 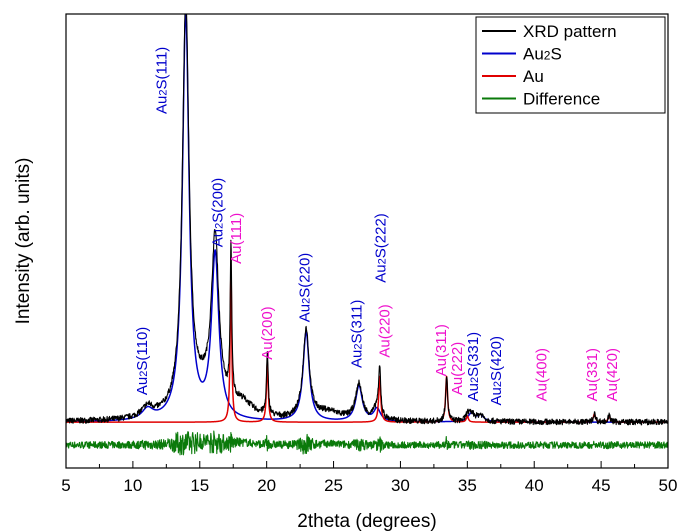 I want to click on peak-label: Au2S(331), so click(x=473, y=367).